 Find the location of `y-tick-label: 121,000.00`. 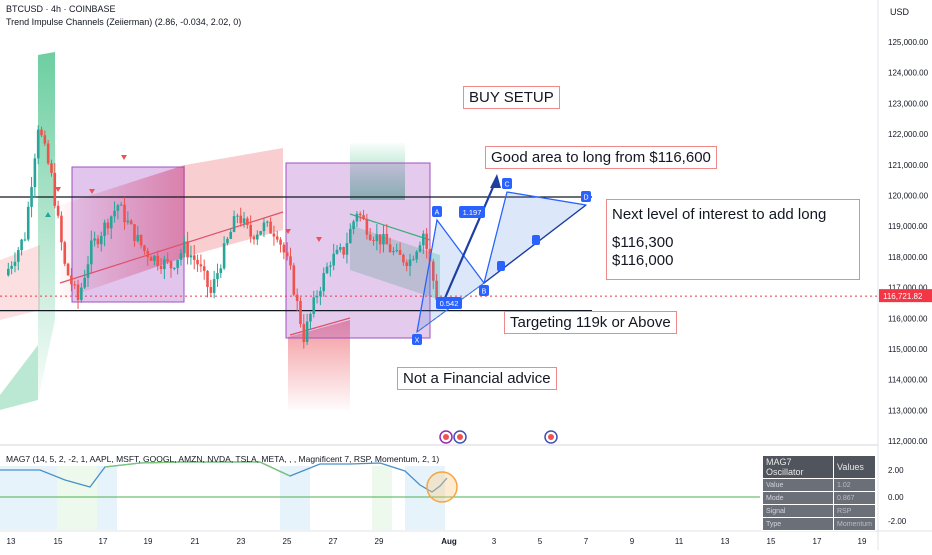

y-tick-label: 121,000.00 is located at coordinates (908, 165).